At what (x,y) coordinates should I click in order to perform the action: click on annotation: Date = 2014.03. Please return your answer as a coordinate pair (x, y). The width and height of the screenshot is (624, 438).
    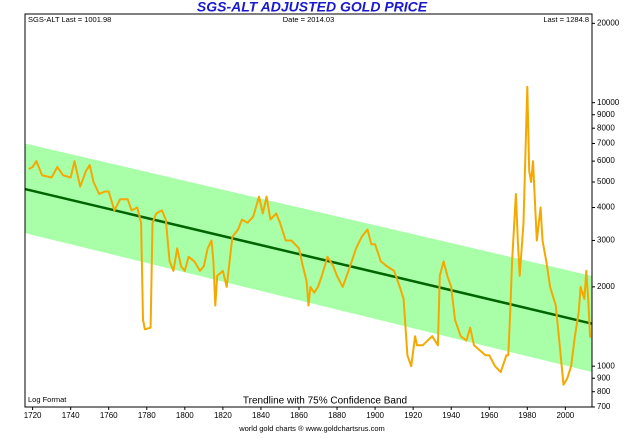
    Looking at the image, I should click on (309, 19).